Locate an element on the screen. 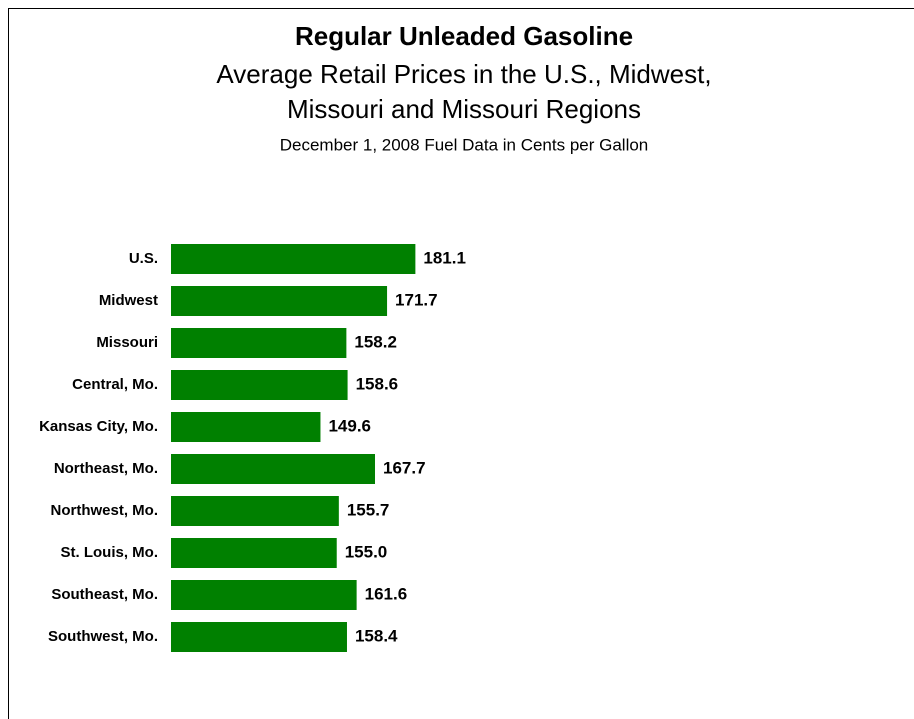  category-label: Missouri is located at coordinates (127, 342).